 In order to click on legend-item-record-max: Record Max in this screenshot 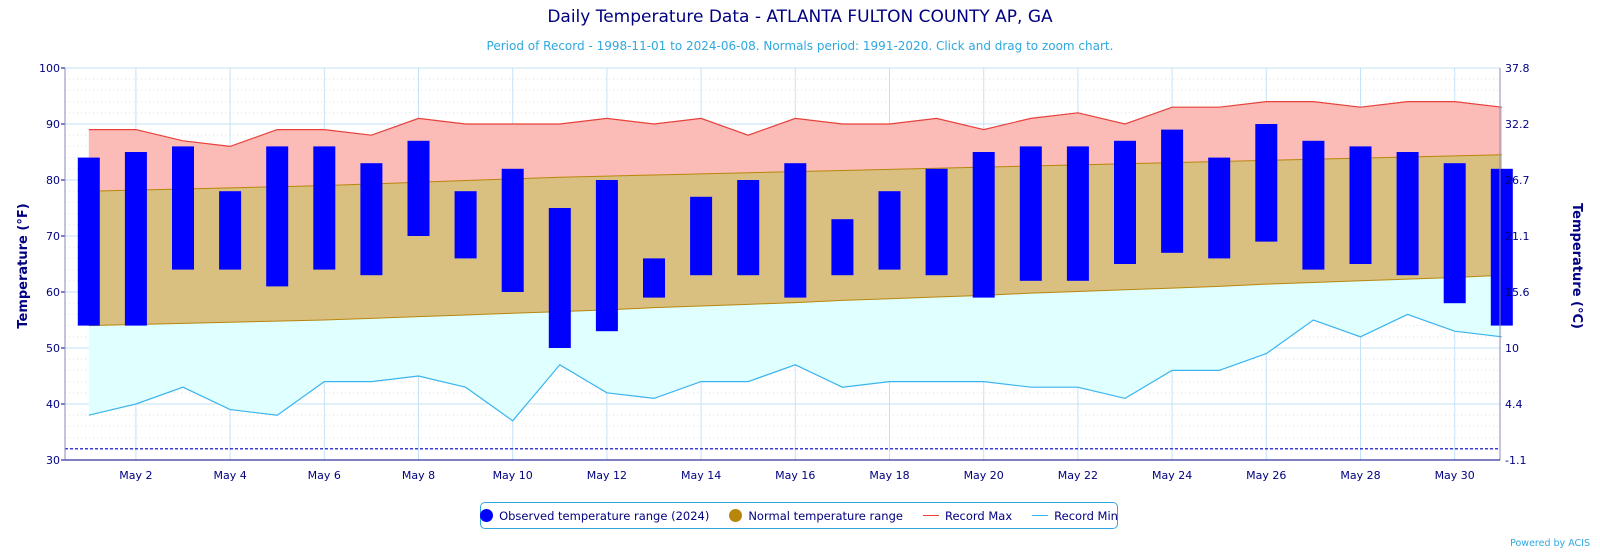, I will do `click(967, 515)`.